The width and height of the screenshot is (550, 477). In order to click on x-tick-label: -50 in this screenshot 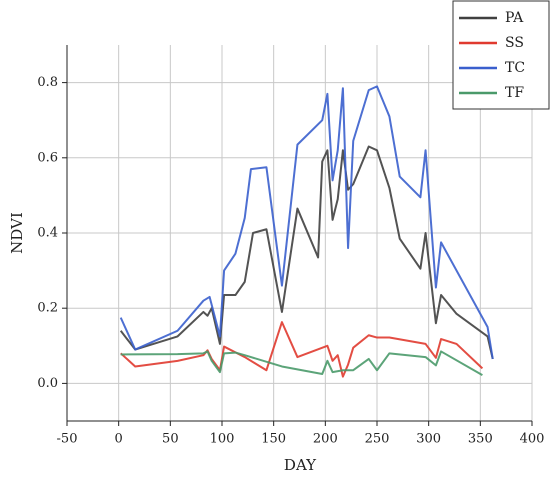, I will do `click(67, 439)`.